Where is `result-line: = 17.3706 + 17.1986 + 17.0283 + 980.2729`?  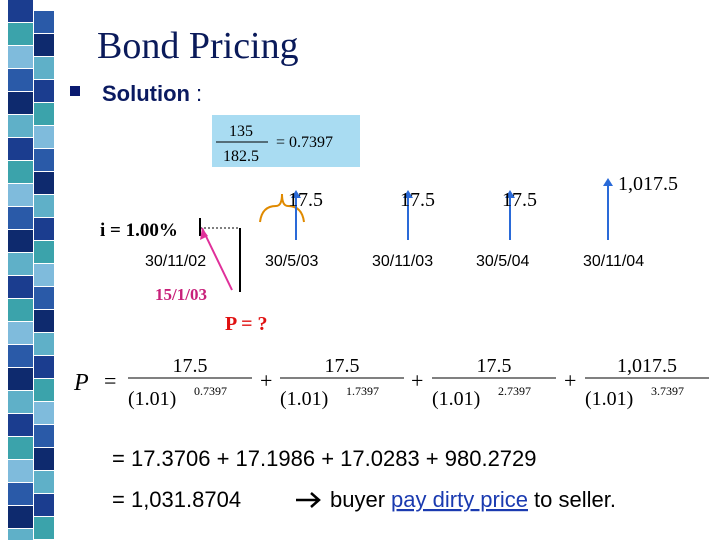 result-line: = 17.3706 + 17.1986 + 17.0283 + 980.2729 is located at coordinates (324, 458).